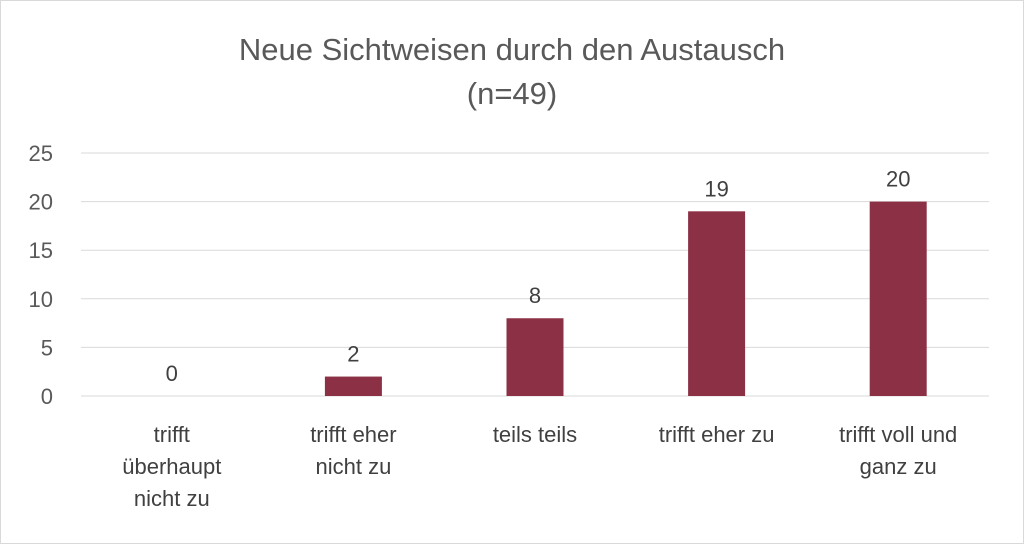 The height and width of the screenshot is (544, 1024). Describe the element at coordinates (898, 179) in the screenshot. I see `data-label: 20` at that location.